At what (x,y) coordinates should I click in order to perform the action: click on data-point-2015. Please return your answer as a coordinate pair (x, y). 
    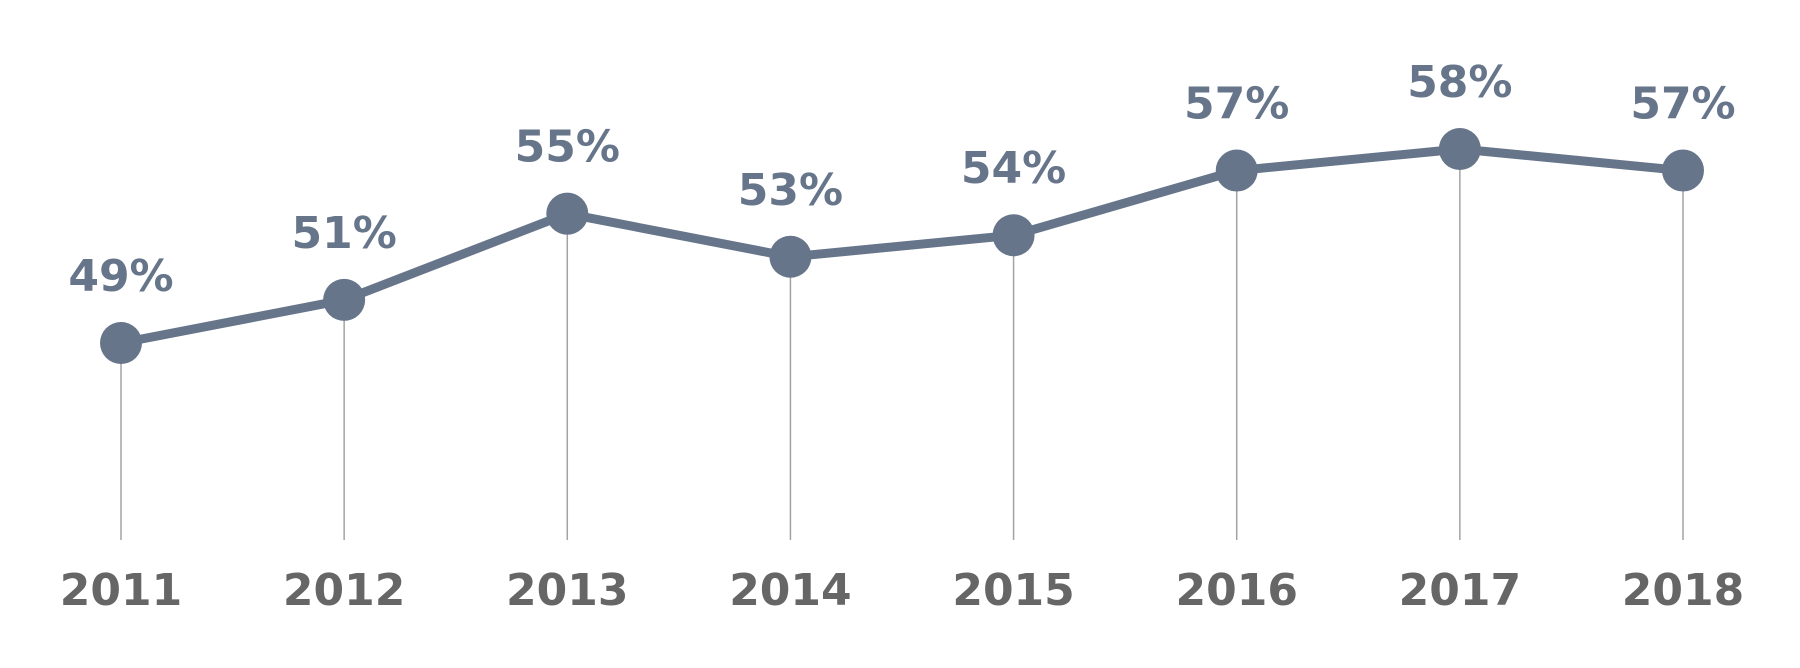
    Looking at the image, I should click on (1013, 235).